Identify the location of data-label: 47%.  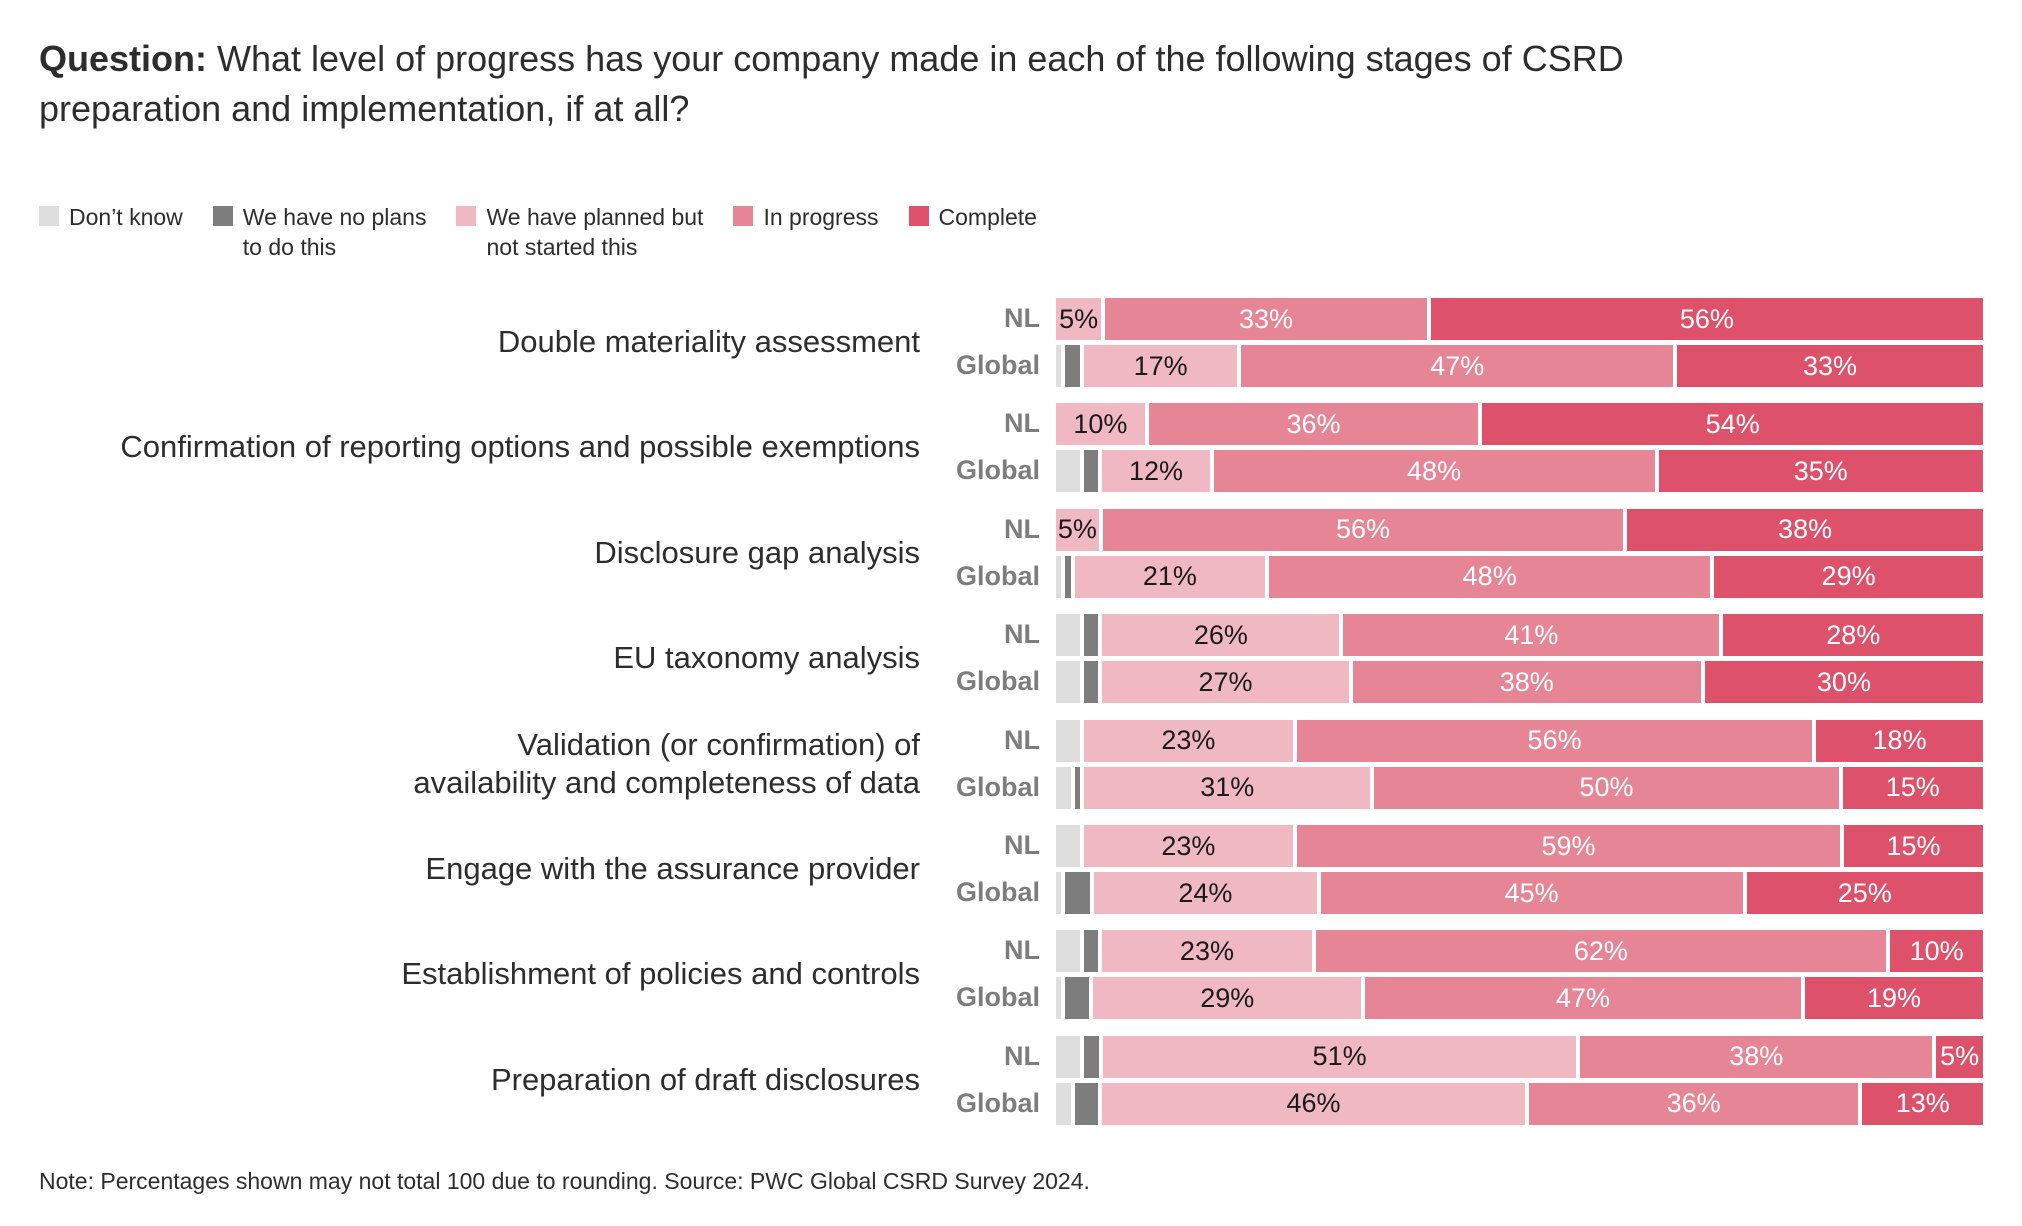
(1457, 365).